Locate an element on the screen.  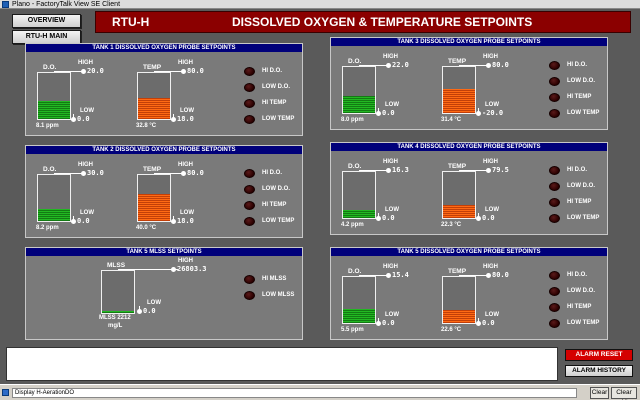
temp-tank-gauge is located at coordinates (154, 96).